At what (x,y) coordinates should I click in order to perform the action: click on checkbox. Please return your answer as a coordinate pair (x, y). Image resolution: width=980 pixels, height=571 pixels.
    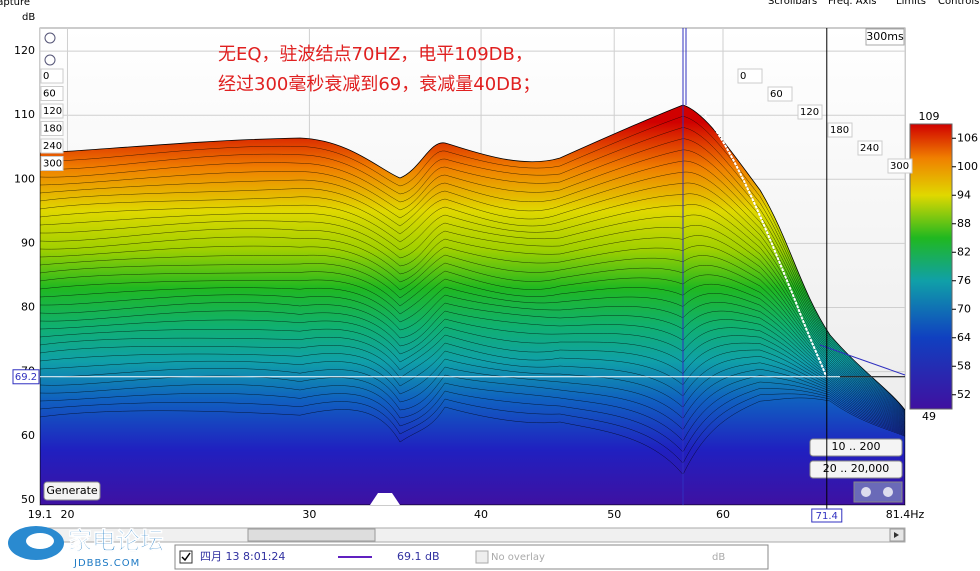
    Looking at the image, I should click on (186, 557).